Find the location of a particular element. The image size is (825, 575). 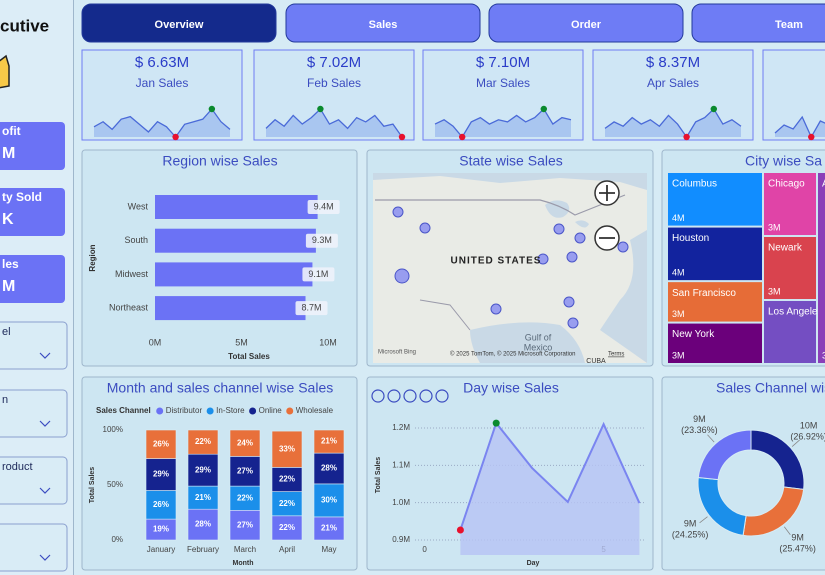

zoom-icon is located at coordinates (607, 193).